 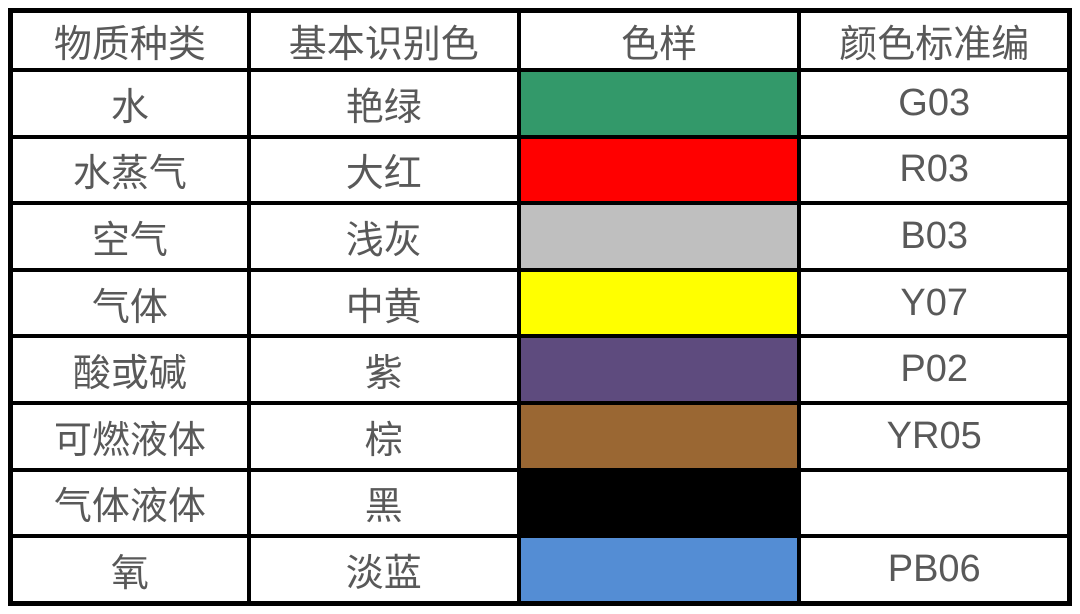 What do you see at coordinates (934, 436) in the screenshot?
I see `color-code-cell: YR05` at bounding box center [934, 436].